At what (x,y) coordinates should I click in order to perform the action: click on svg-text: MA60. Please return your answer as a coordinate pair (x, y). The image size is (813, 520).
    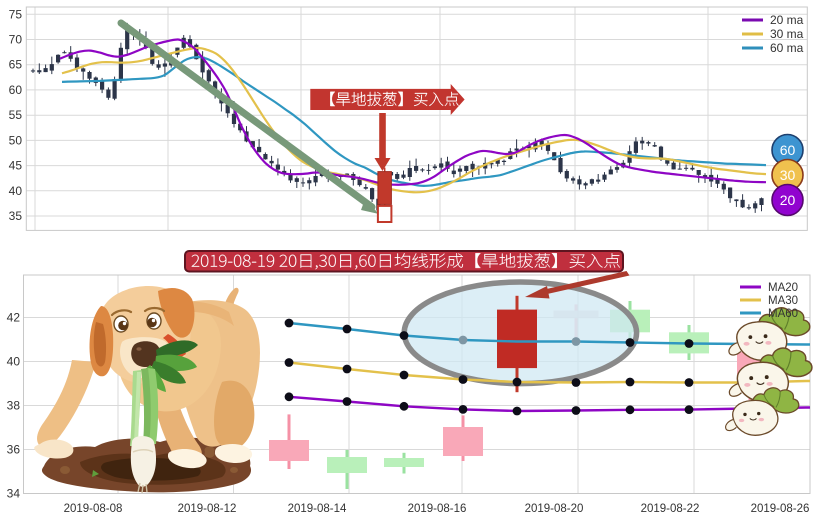
    Looking at the image, I should click on (783, 314).